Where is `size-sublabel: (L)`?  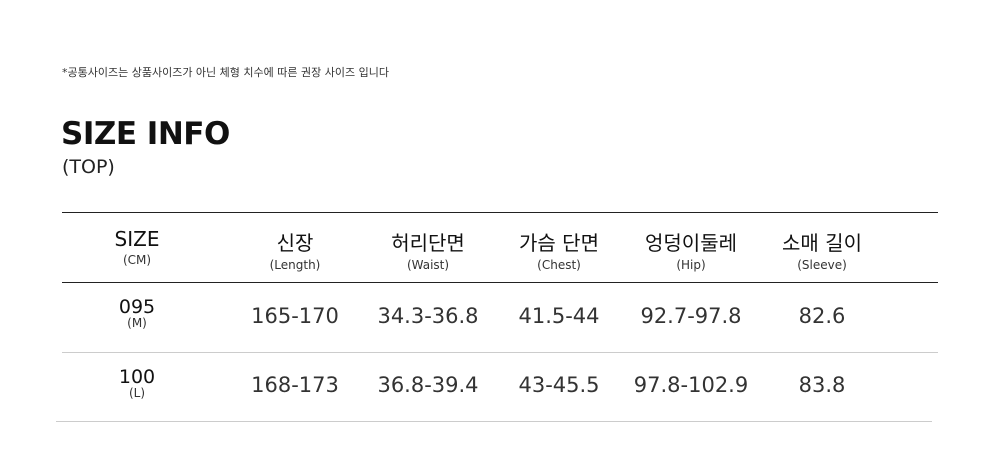 size-sublabel: (L) is located at coordinates (137, 393).